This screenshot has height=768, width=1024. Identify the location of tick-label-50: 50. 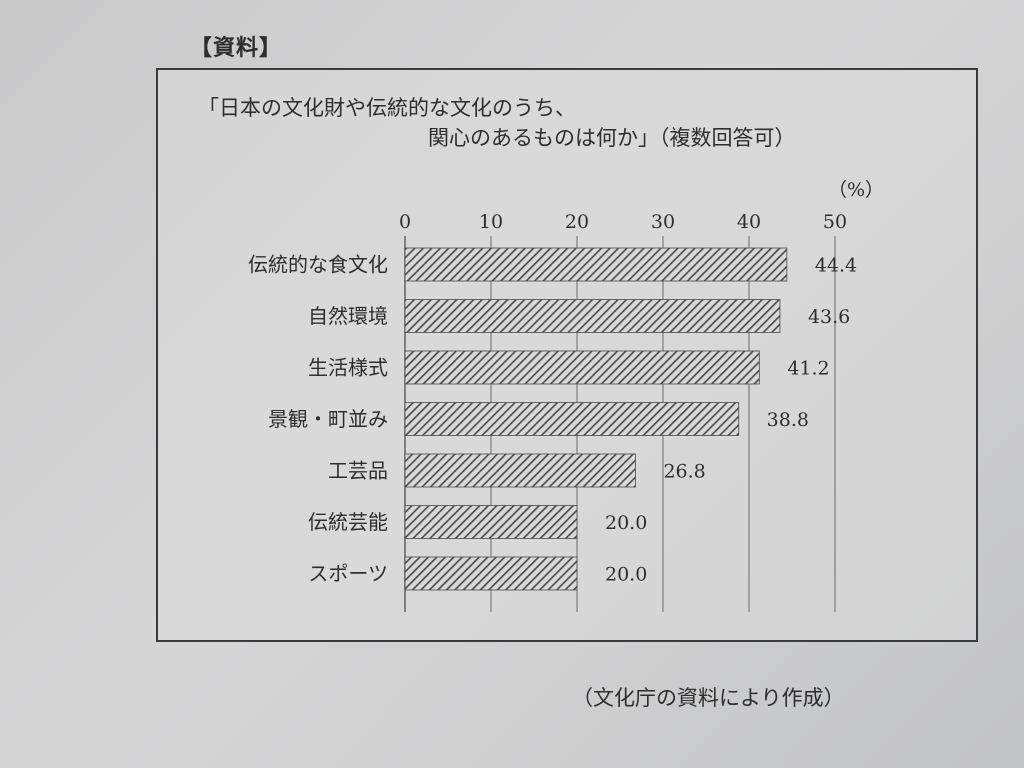
(835, 222).